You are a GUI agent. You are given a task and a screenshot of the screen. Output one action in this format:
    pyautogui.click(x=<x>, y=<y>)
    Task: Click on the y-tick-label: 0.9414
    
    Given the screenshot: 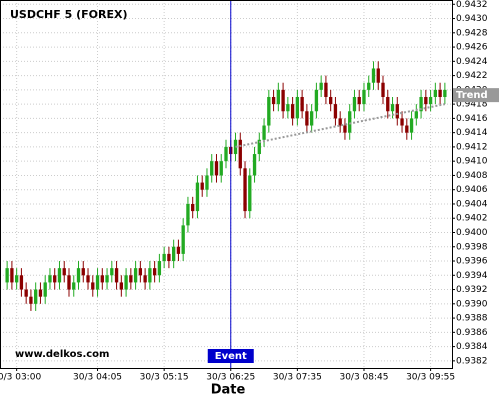 What is the action you would take?
    pyautogui.click(x=472, y=133)
    